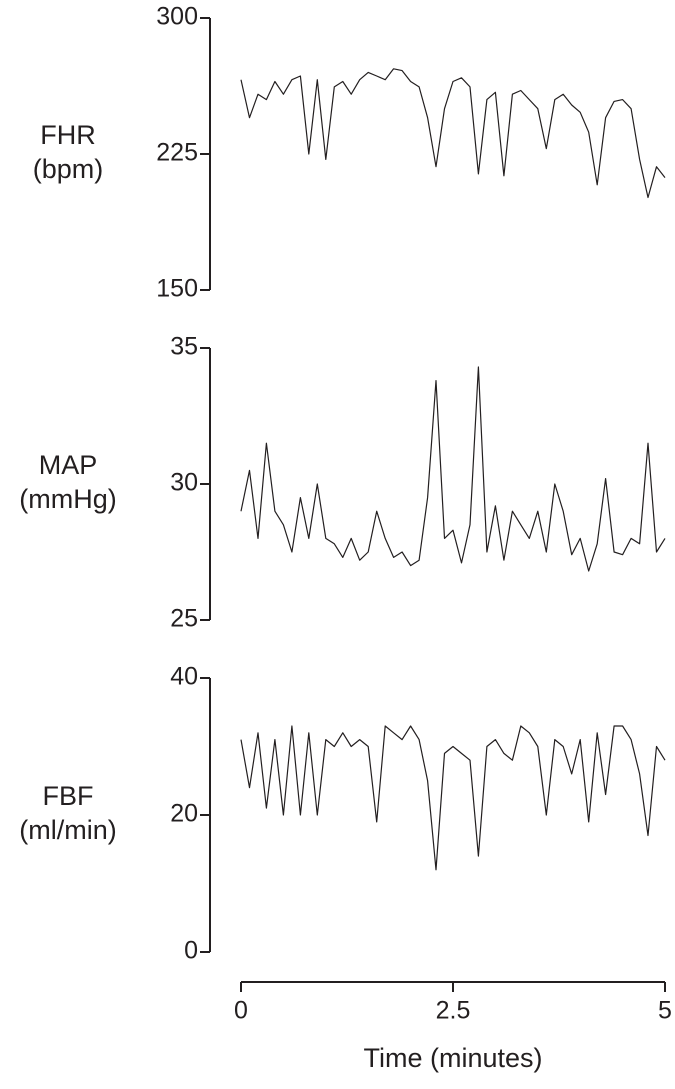 The height and width of the screenshot is (1089, 675). I want to click on y-tick-label: 300, so click(177, 17).